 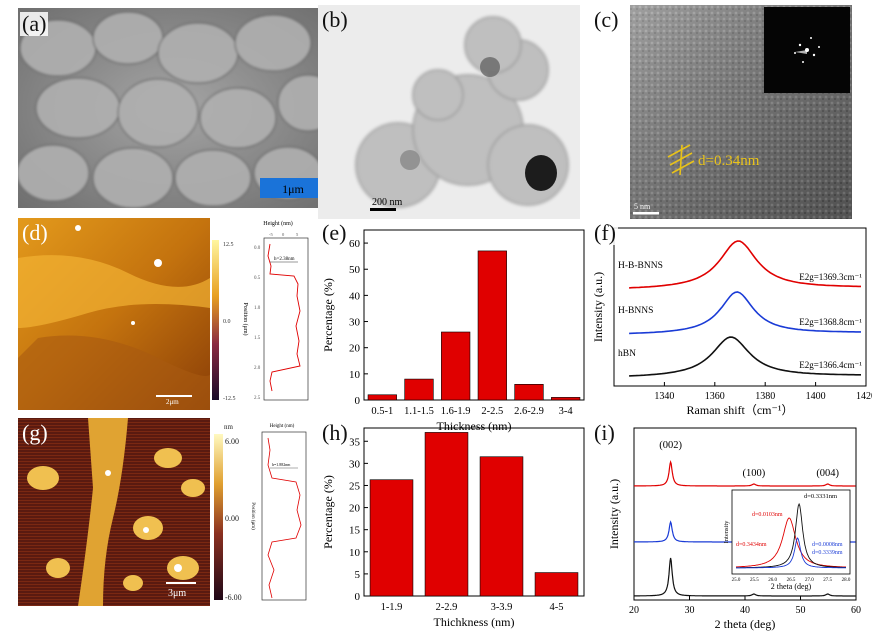 I want to click on x-tick-label: 1360, so click(x=715, y=396).